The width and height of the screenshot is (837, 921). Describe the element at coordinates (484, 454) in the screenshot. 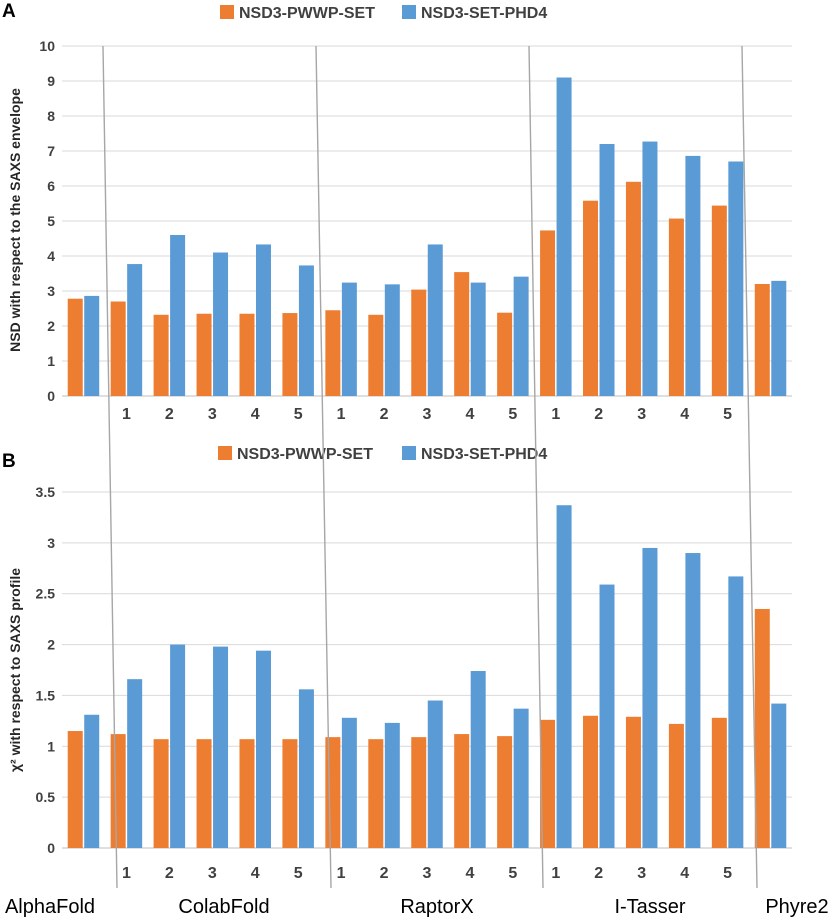

I see `panel-b-legend-label-series2: NSD3-SET-PHD4` at that location.